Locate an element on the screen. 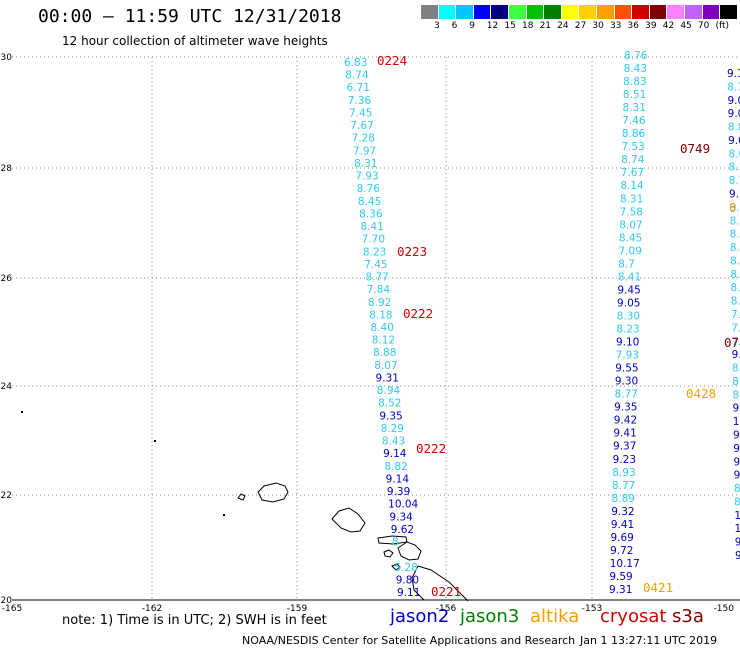 The width and height of the screenshot is (740, 650). wave-height-value: 8.80 is located at coordinates (736, 395).